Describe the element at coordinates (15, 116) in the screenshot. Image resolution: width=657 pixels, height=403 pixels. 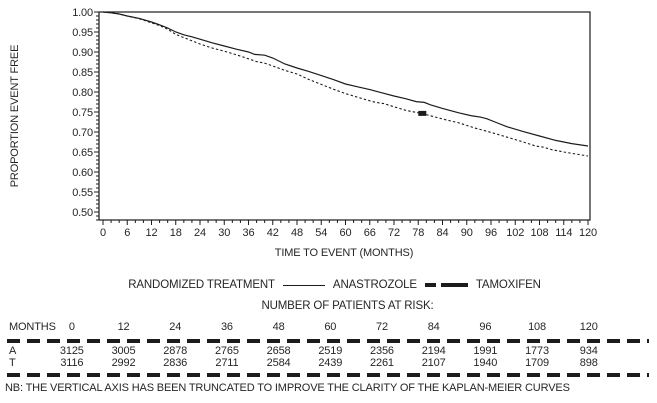
I see `y-axis-title: PROPORTION EVENT FREE` at that location.